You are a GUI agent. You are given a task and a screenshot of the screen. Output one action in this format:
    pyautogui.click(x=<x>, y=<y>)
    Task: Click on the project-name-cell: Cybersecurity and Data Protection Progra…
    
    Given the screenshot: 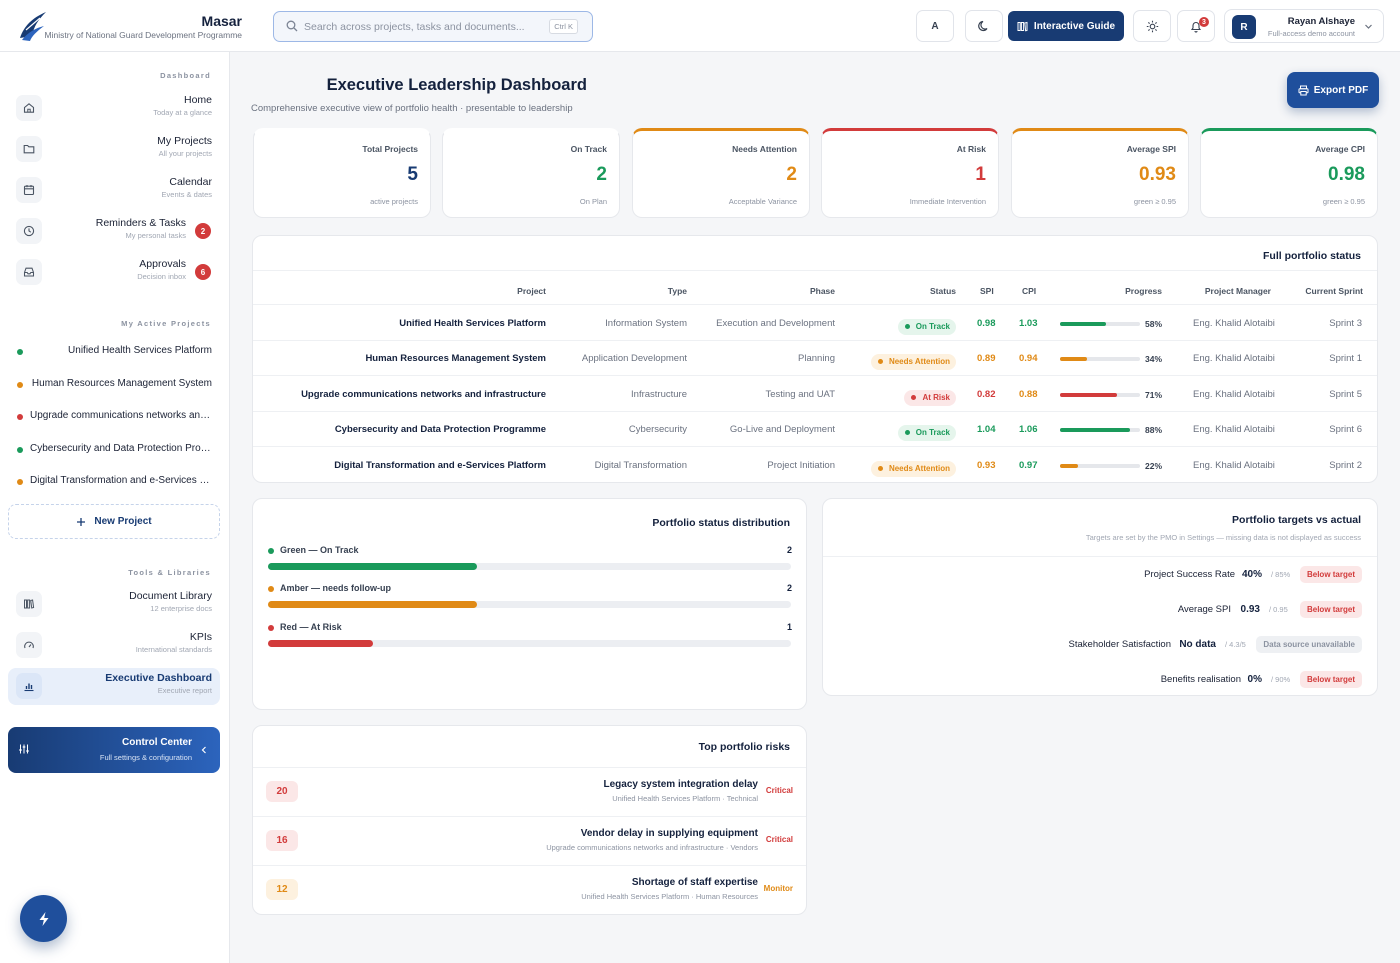 What is the action you would take?
    pyautogui.click(x=440, y=429)
    